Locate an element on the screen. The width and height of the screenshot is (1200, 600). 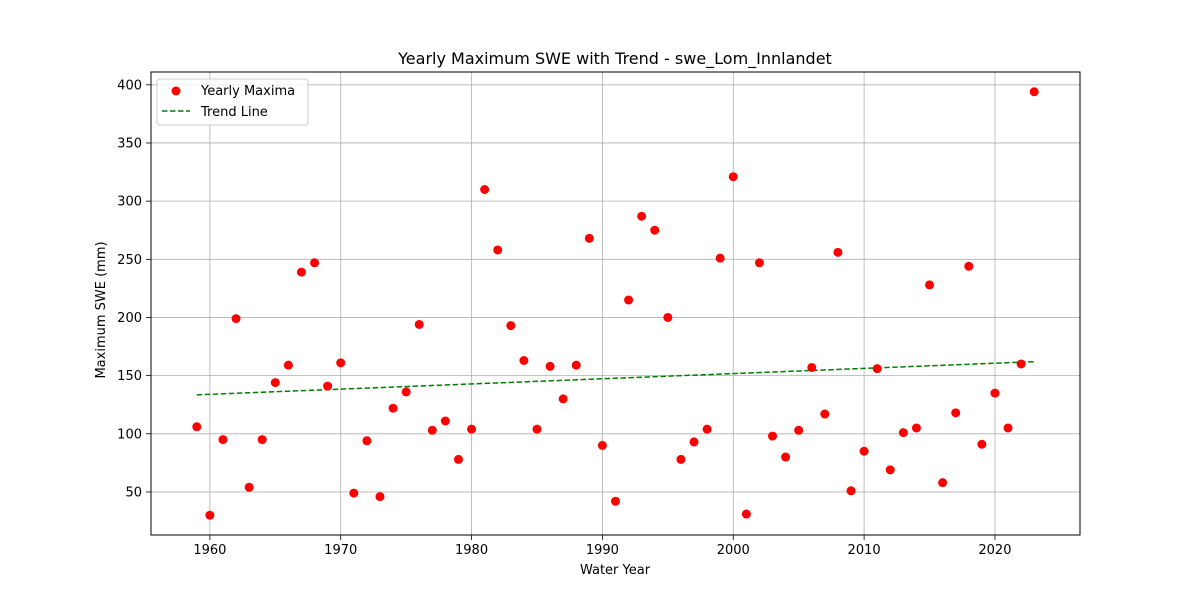
x-axis-label: Water Year is located at coordinates (615, 570).